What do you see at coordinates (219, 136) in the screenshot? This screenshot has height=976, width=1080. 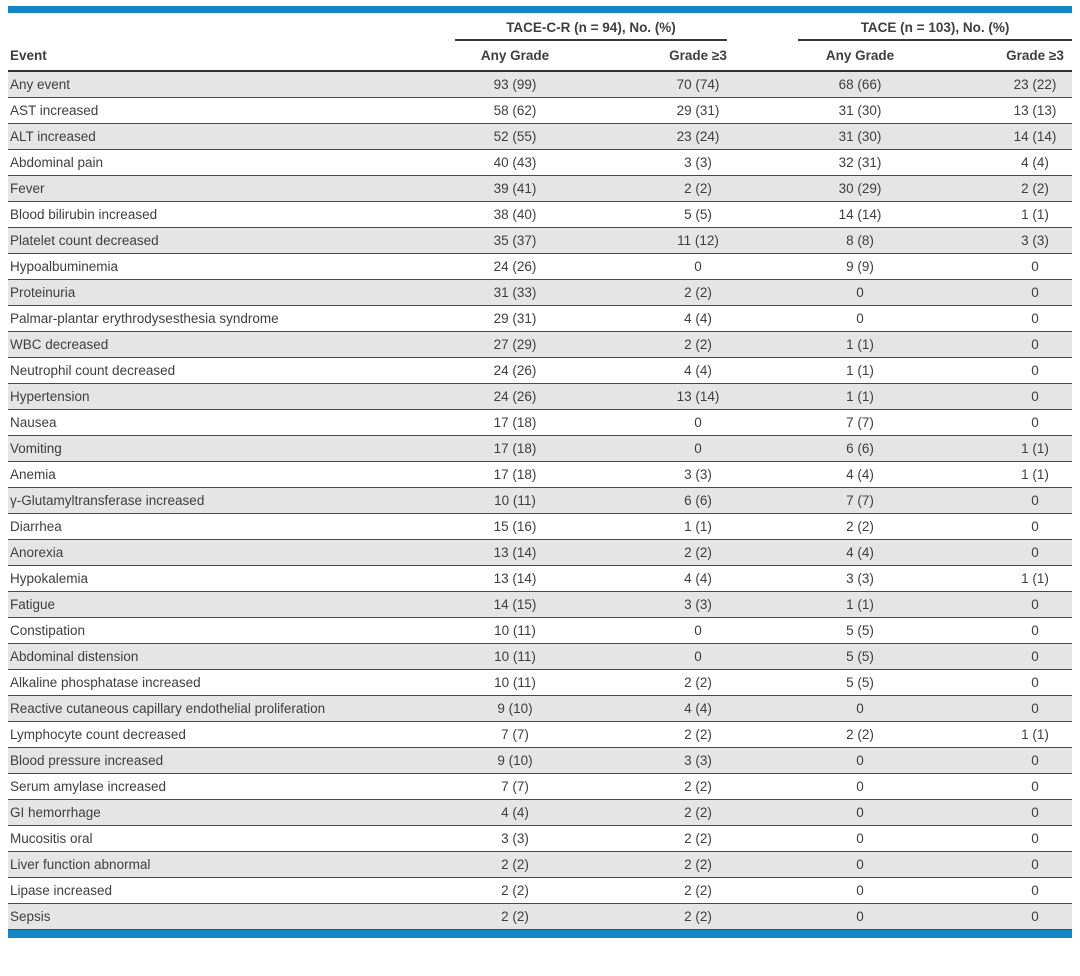 I see `event-name: ALT increased` at bounding box center [219, 136].